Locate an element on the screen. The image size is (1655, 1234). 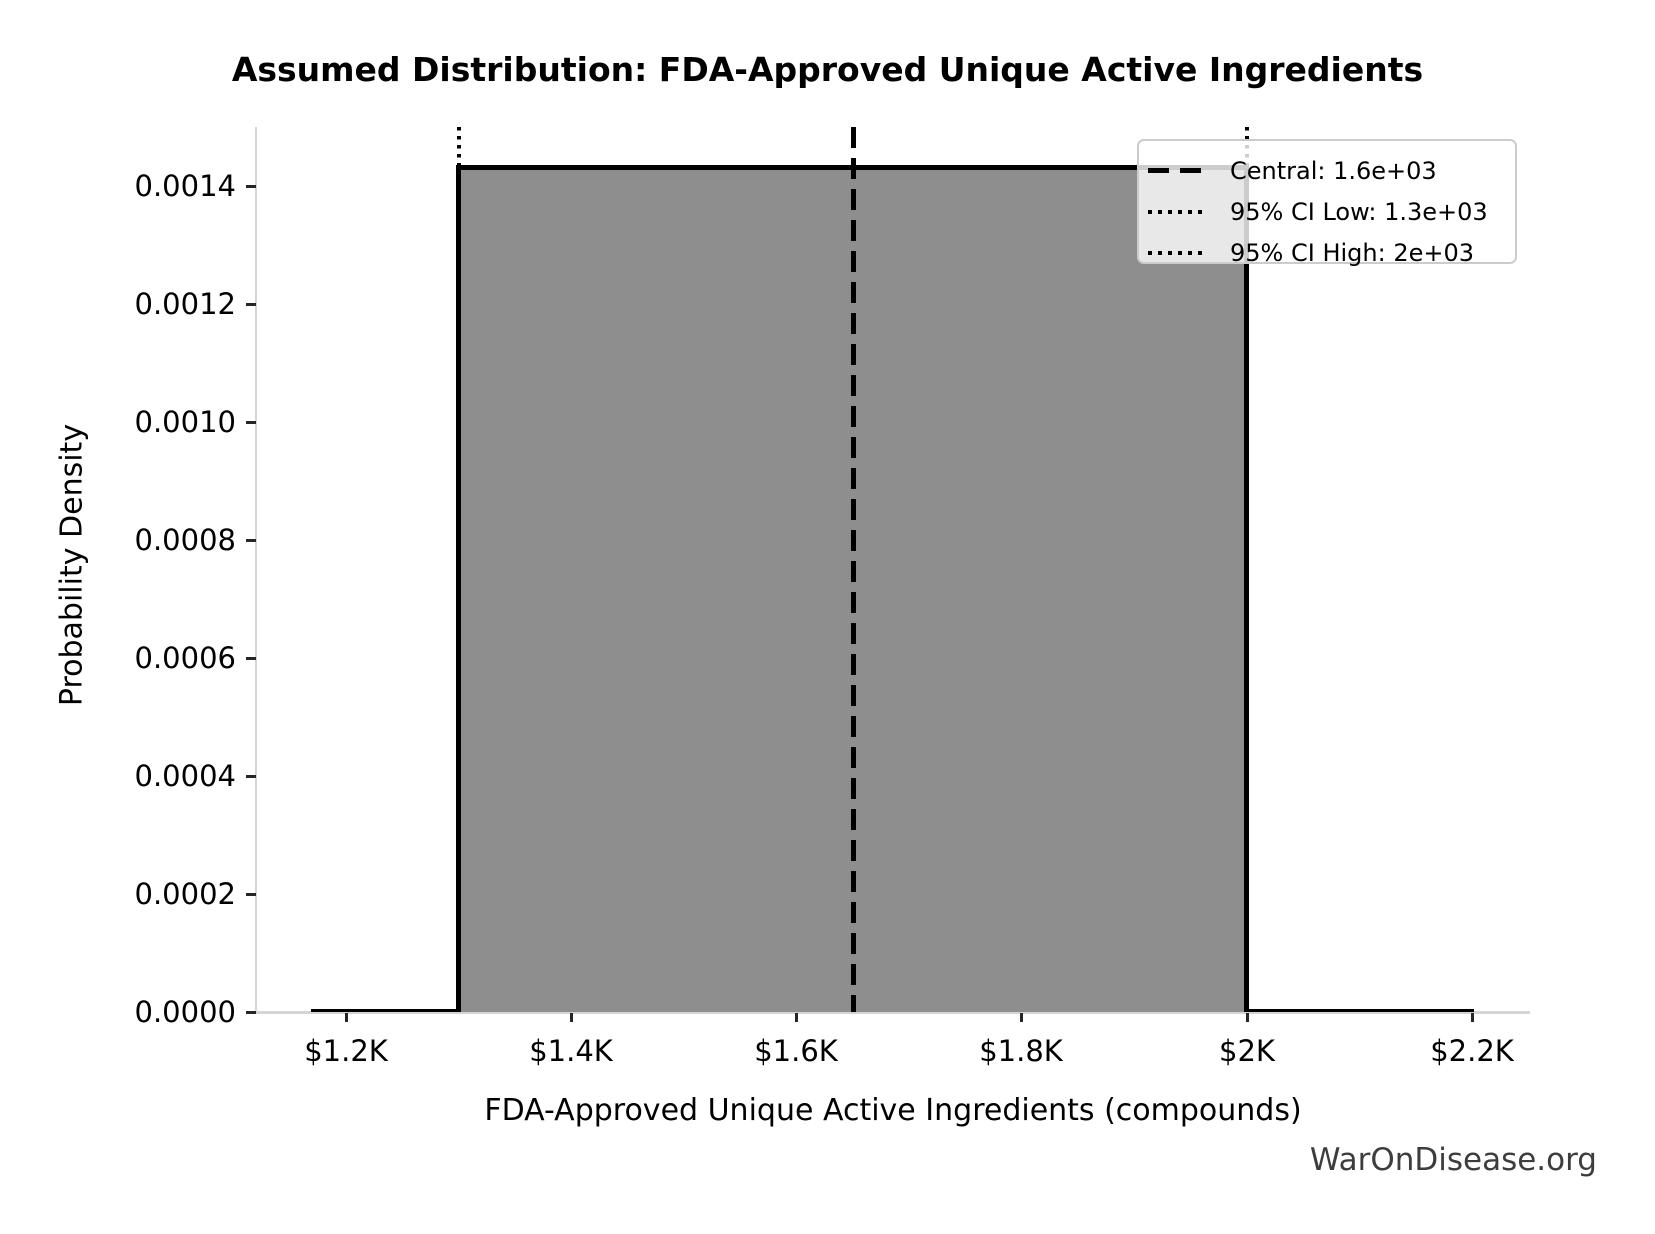
x-tick-label: $1.8K is located at coordinates (1021, 1051).